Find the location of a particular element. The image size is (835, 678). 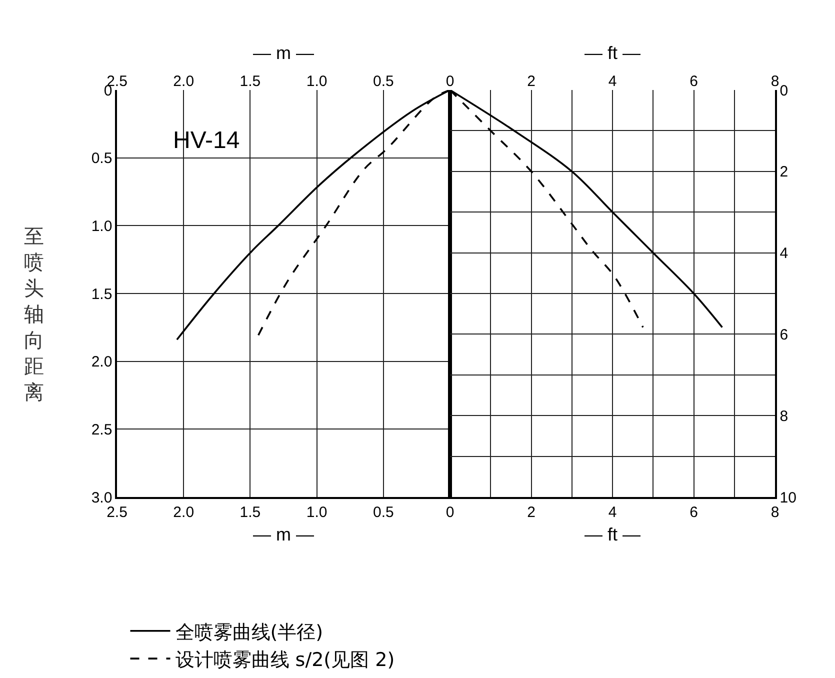

x-tick-label: 1.5 is located at coordinates (250, 81).